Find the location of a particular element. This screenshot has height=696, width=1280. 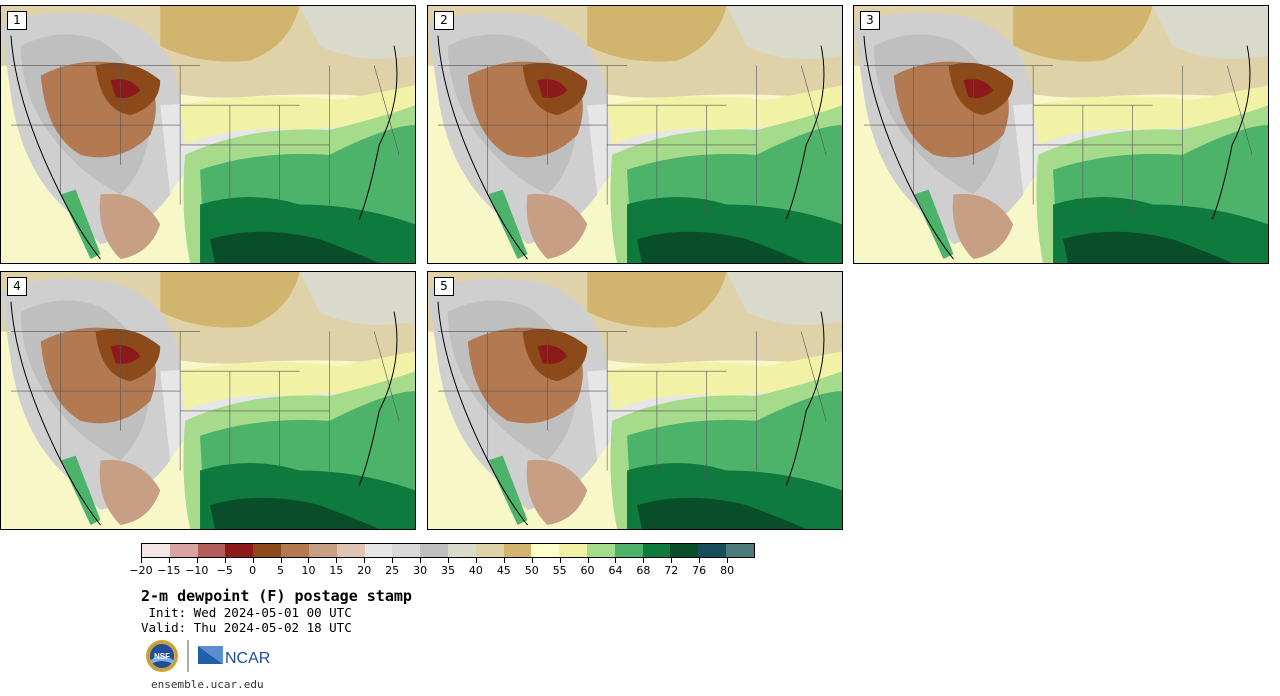

colorbar-tick-label: 35 is located at coordinates (448, 570).